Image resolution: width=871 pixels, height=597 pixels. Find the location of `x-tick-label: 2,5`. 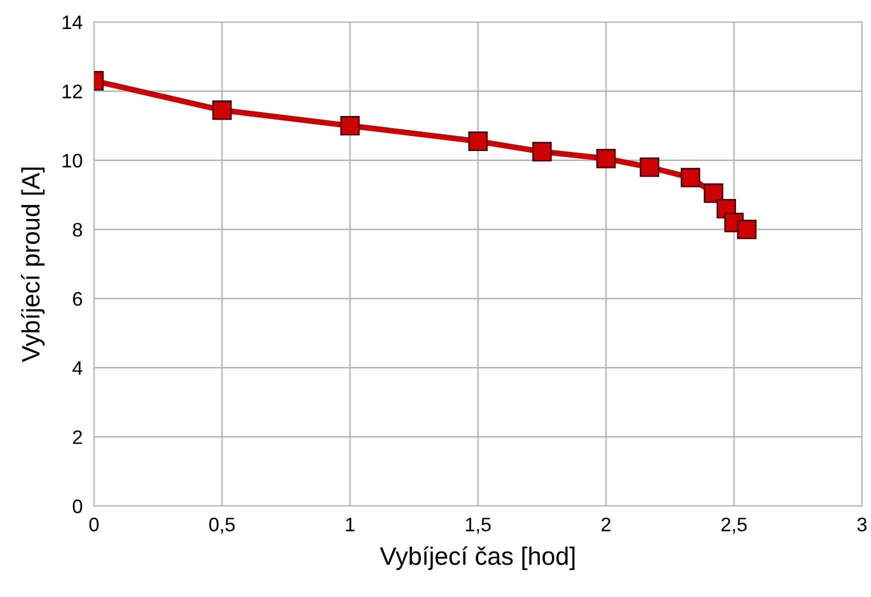

x-tick-label: 2,5 is located at coordinates (734, 526).